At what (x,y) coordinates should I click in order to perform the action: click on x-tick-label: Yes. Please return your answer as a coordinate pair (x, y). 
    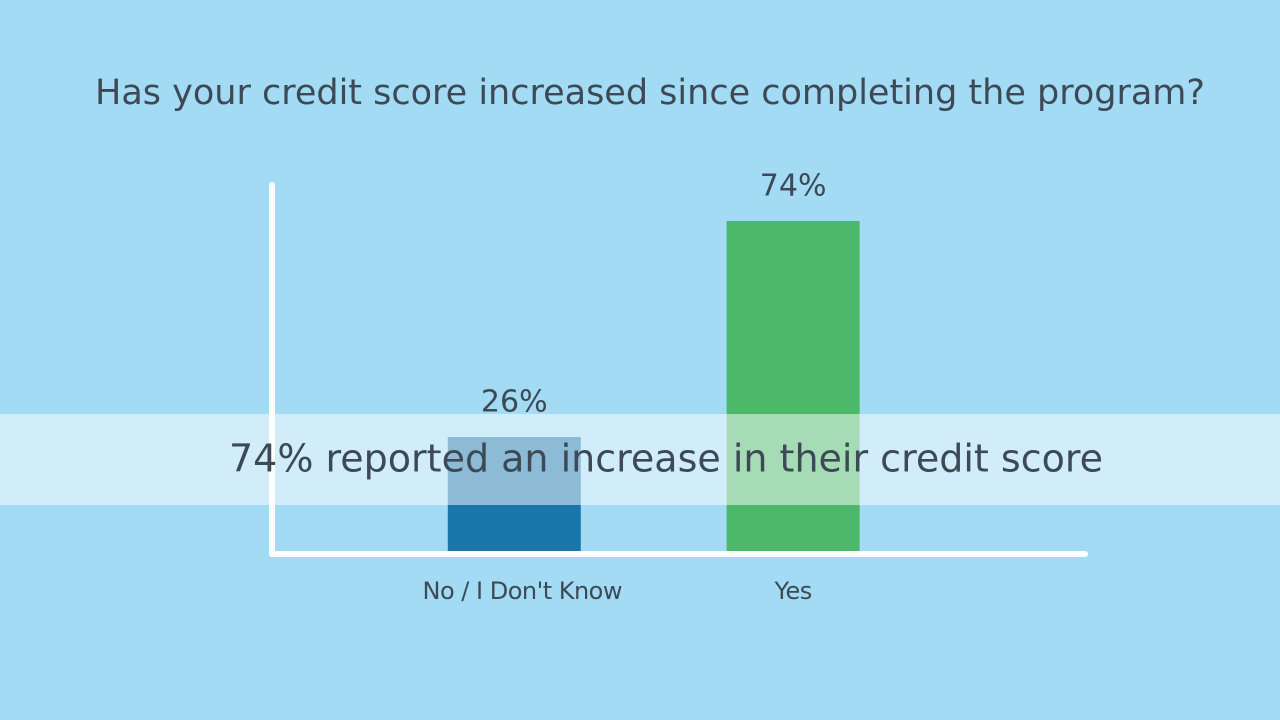
    Looking at the image, I should click on (793, 591).